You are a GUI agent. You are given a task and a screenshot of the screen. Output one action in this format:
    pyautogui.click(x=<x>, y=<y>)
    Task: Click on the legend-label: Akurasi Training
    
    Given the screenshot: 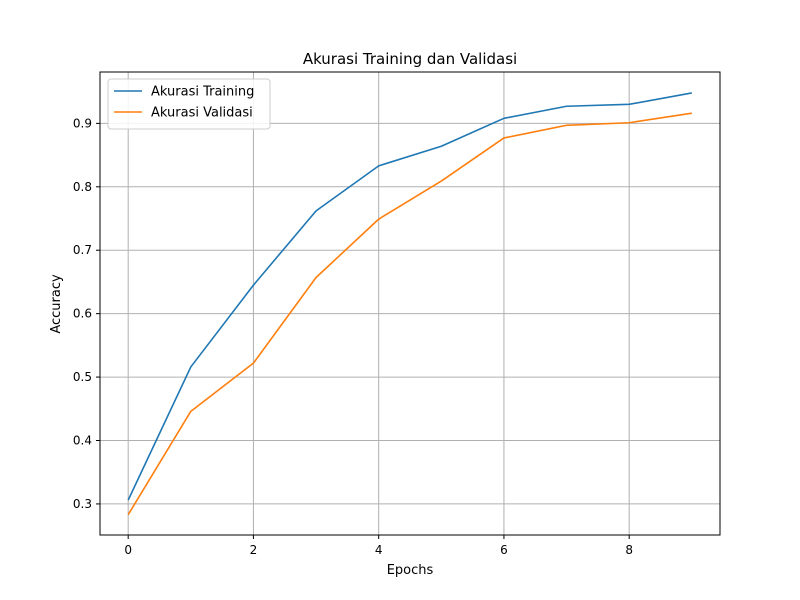 What is the action you would take?
    pyautogui.click(x=202, y=92)
    